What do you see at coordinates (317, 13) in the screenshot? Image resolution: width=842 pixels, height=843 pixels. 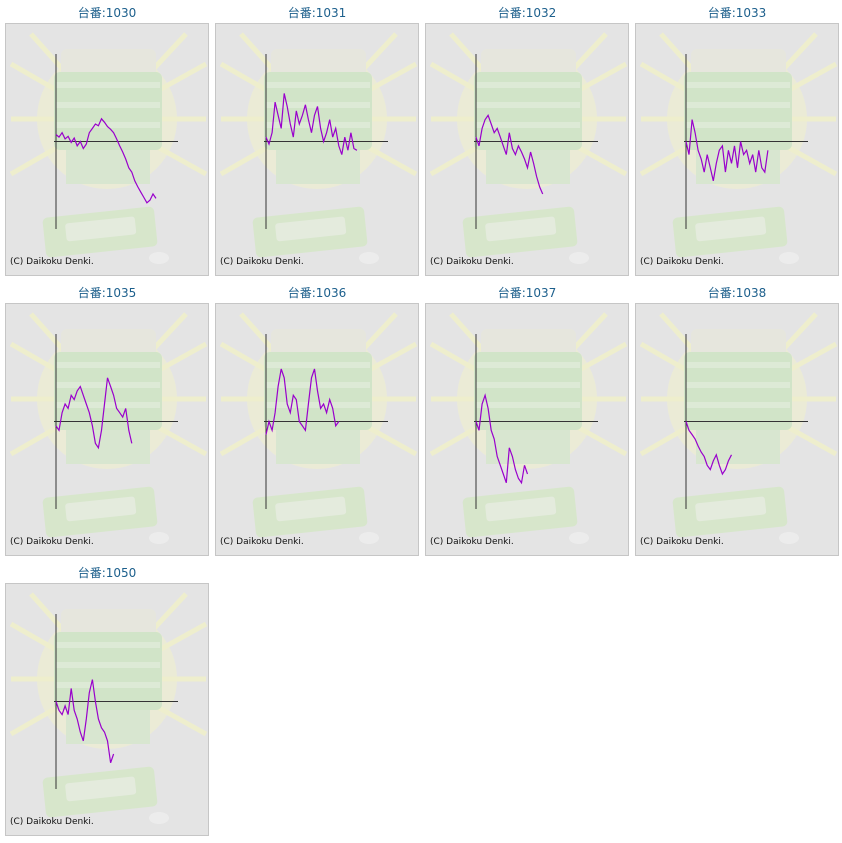 I see `machine-number-link: 台番:1031` at bounding box center [317, 13].